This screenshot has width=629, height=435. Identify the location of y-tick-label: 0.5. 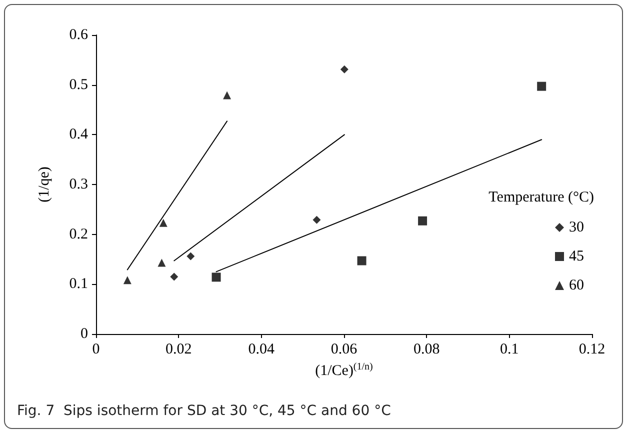
(78, 84).